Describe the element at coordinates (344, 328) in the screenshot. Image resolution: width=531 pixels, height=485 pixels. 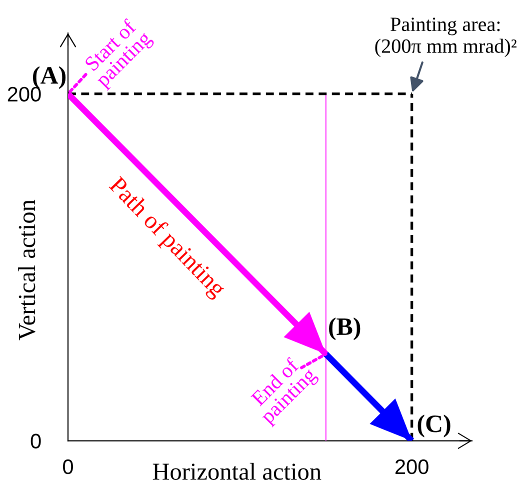
I see `annotation: (B)` at that location.